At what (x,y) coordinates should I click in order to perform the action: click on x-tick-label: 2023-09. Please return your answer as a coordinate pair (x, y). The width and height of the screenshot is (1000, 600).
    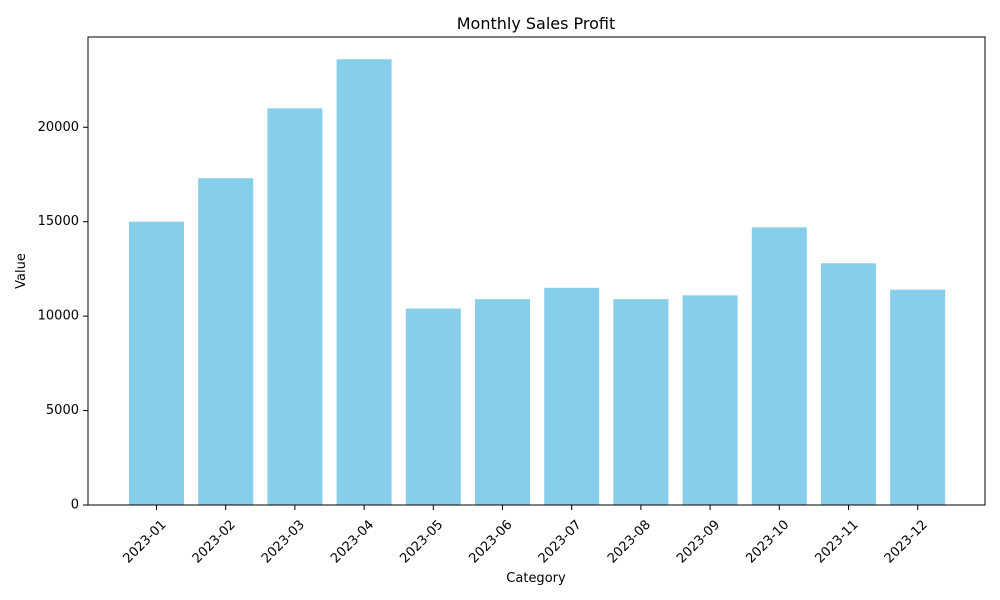
    Looking at the image, I should click on (698, 541).